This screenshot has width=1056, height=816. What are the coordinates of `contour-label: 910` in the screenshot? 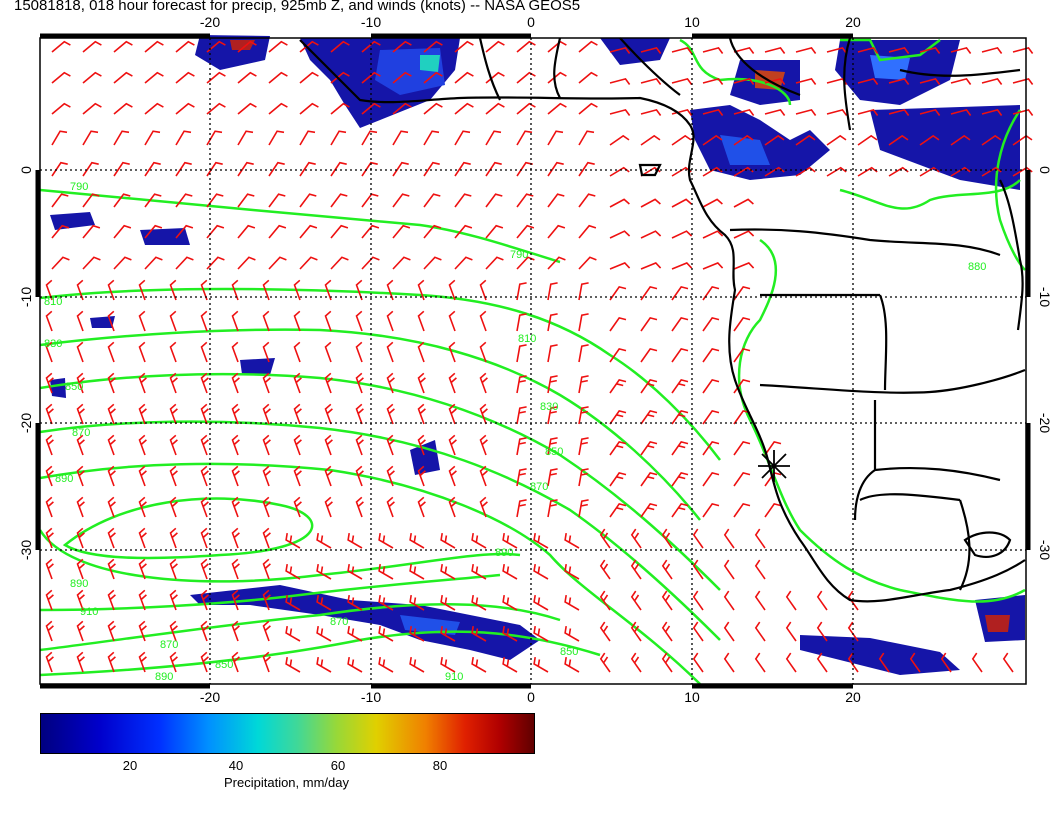 It's located at (454, 677).